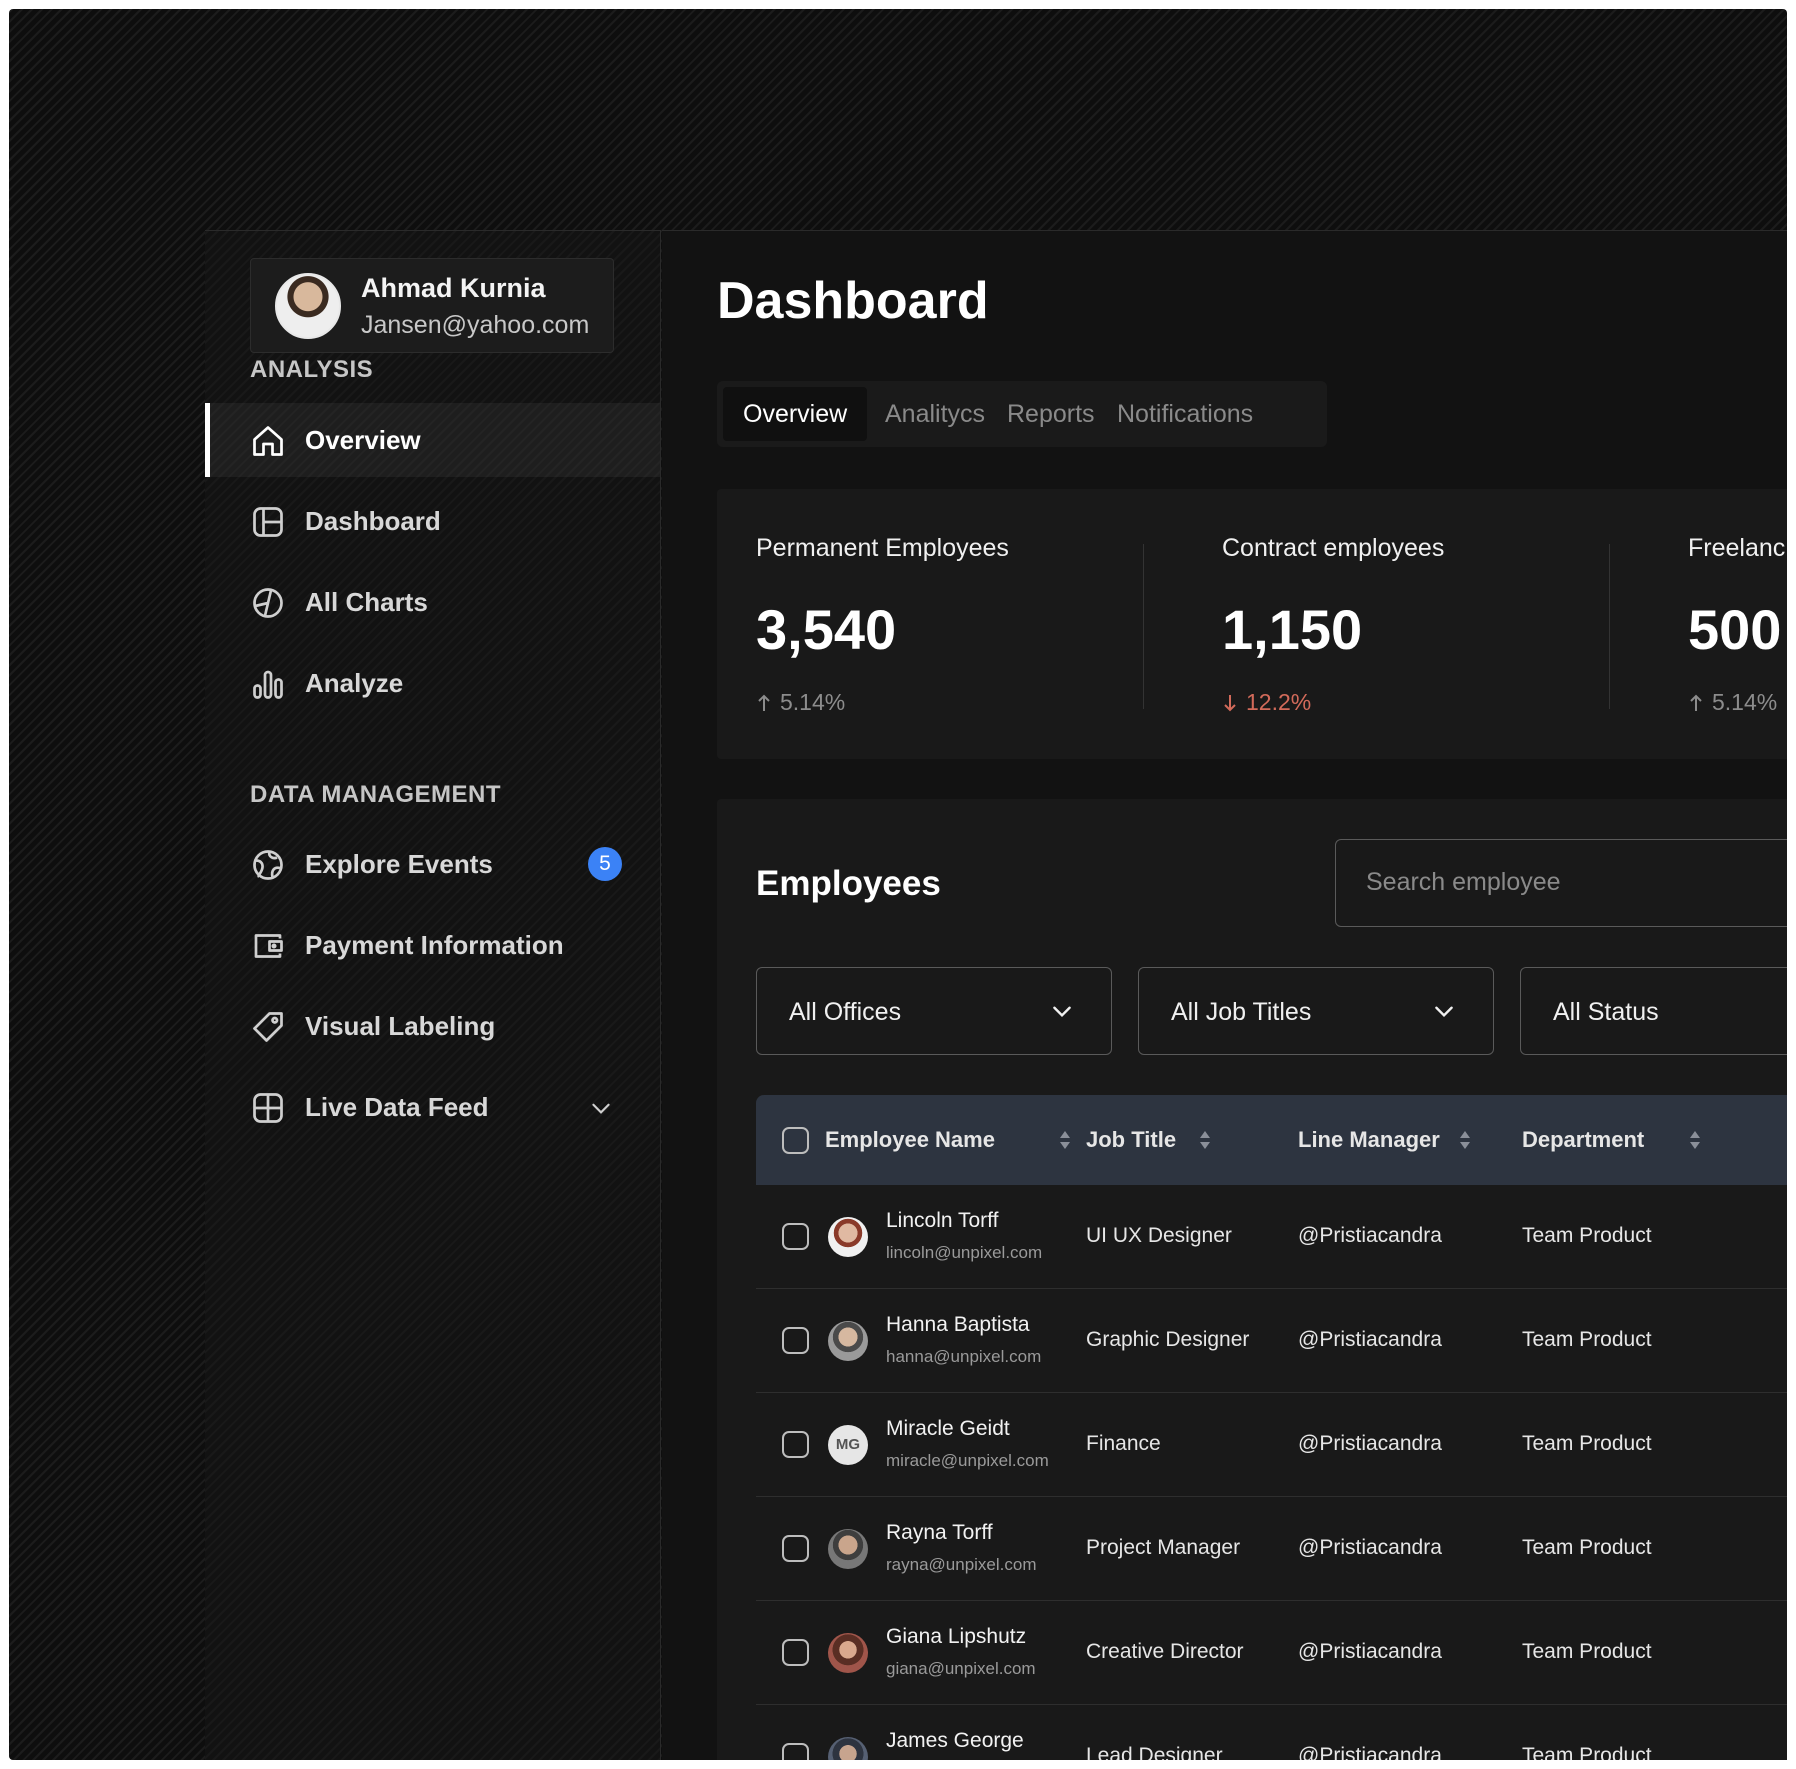 The height and width of the screenshot is (1769, 1796). Describe the element at coordinates (853, 301) in the screenshot. I see `page-title: Dashboard` at that location.